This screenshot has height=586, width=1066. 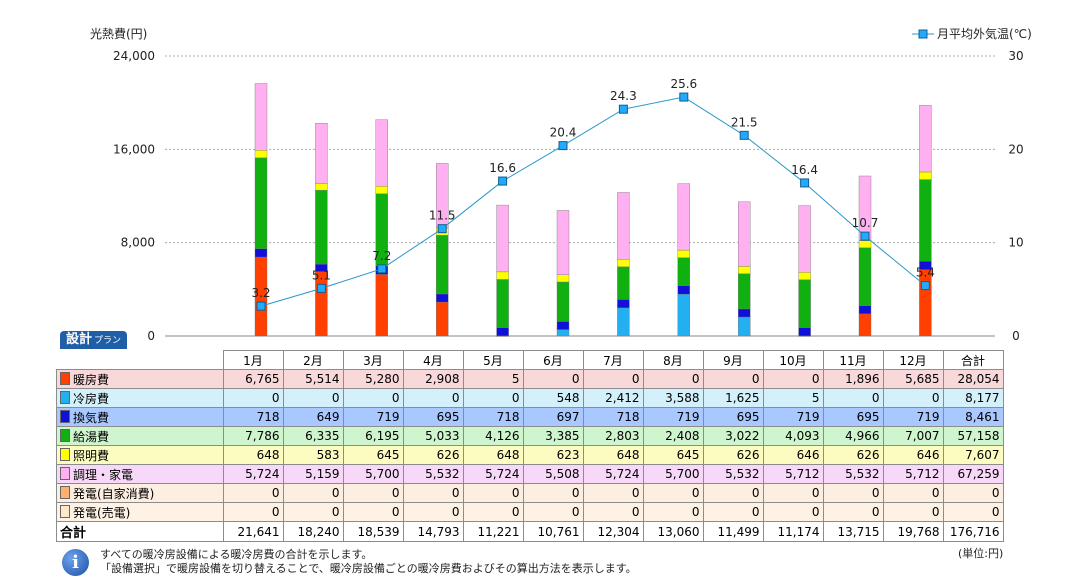 What do you see at coordinates (140, 455) in the screenshot?
I see `row-label: 照明費` at bounding box center [140, 455].